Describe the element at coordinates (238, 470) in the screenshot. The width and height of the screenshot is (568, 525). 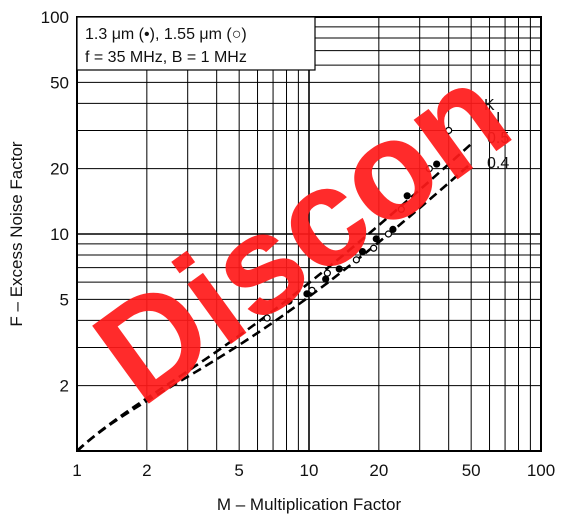
I see `x-tick-label: 5` at that location.